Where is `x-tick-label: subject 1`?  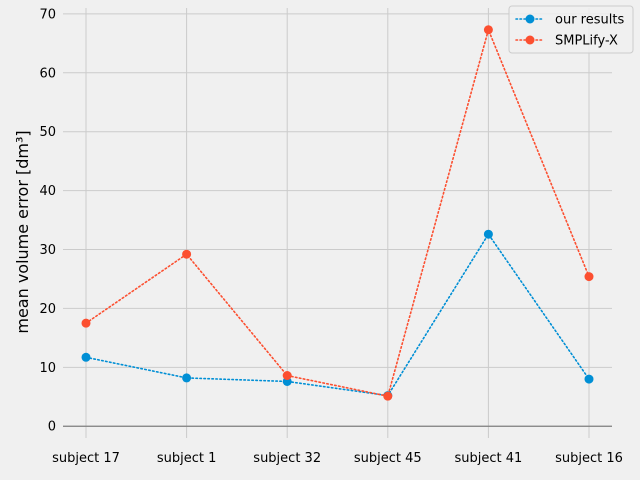 x-tick-label: subject 1 is located at coordinates (187, 458).